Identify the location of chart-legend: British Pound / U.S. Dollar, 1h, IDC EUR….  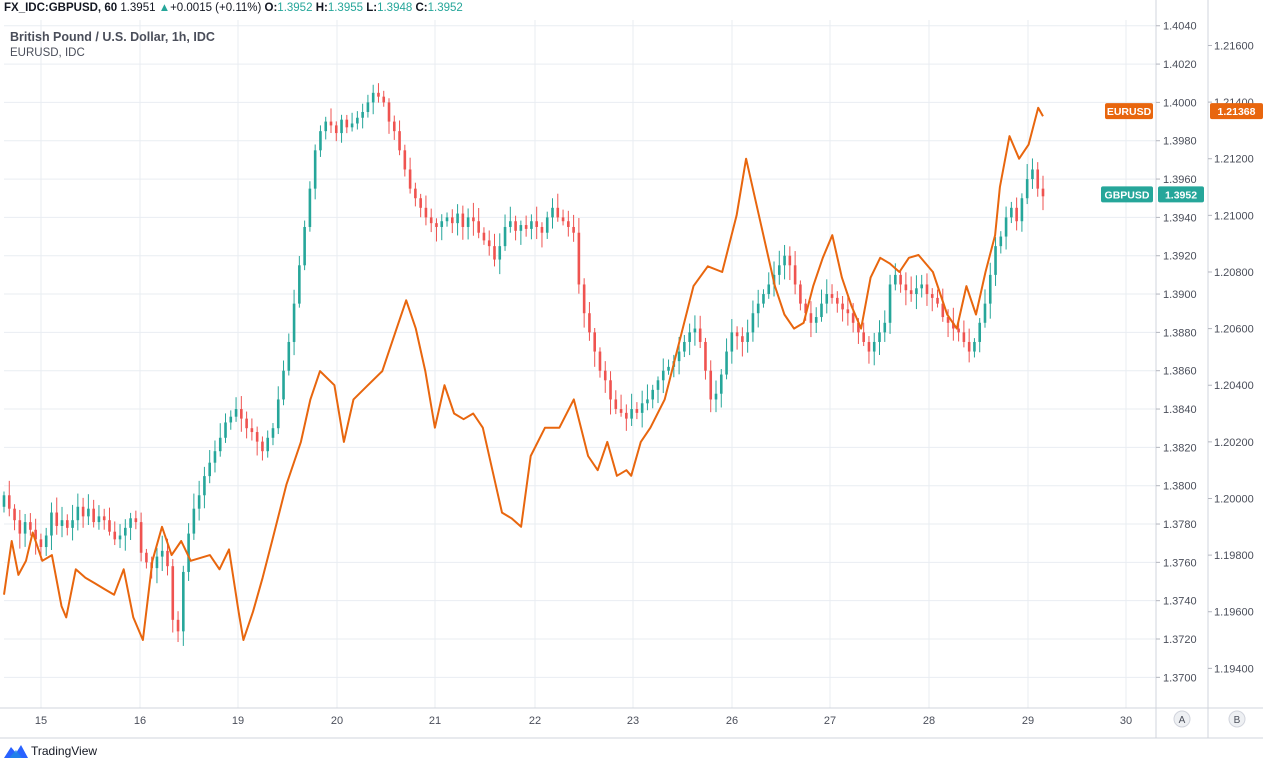
(112, 45).